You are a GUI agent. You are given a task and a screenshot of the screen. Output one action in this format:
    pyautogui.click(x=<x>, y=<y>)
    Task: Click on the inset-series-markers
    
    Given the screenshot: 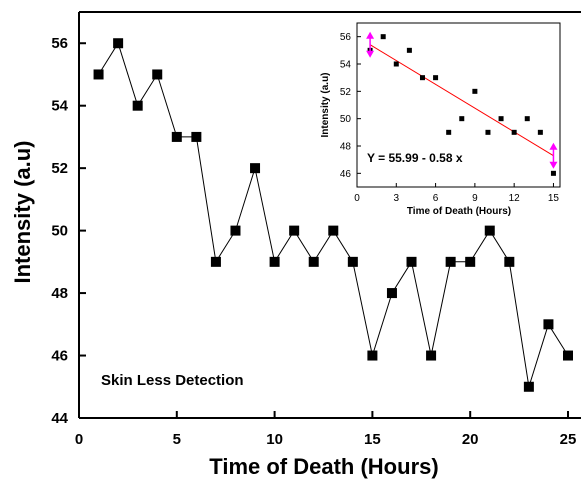 What is the action you would take?
    pyautogui.click(x=461, y=105)
    